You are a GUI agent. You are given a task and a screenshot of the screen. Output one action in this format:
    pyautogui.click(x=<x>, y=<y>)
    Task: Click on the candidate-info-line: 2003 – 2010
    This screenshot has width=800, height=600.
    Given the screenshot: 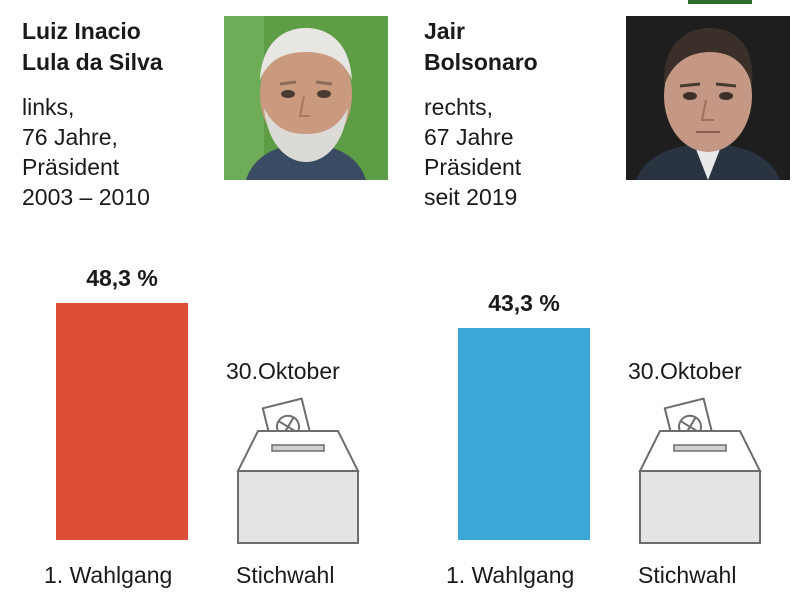 What is the action you would take?
    pyautogui.click(x=86, y=197)
    